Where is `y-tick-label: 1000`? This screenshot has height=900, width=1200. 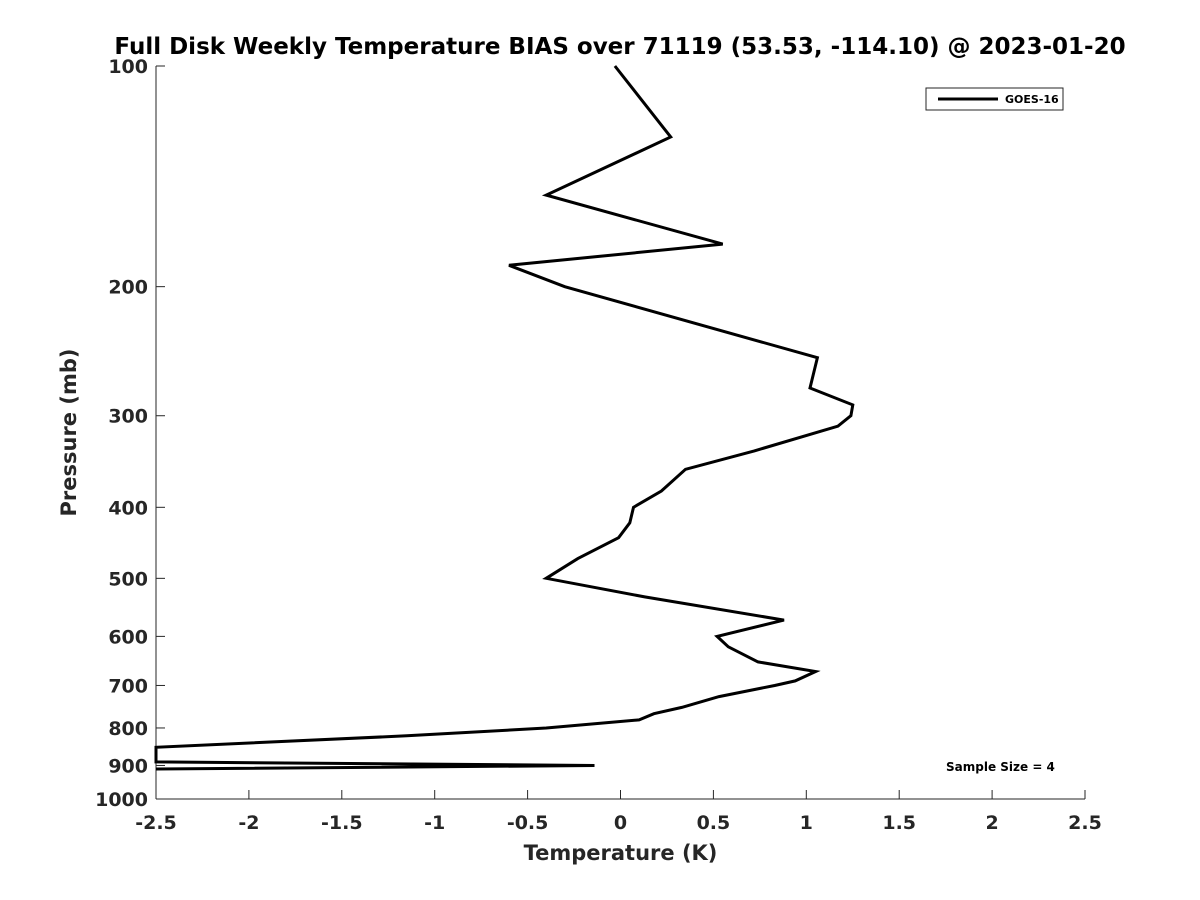
y-tick-label: 1000 is located at coordinates (121, 800).